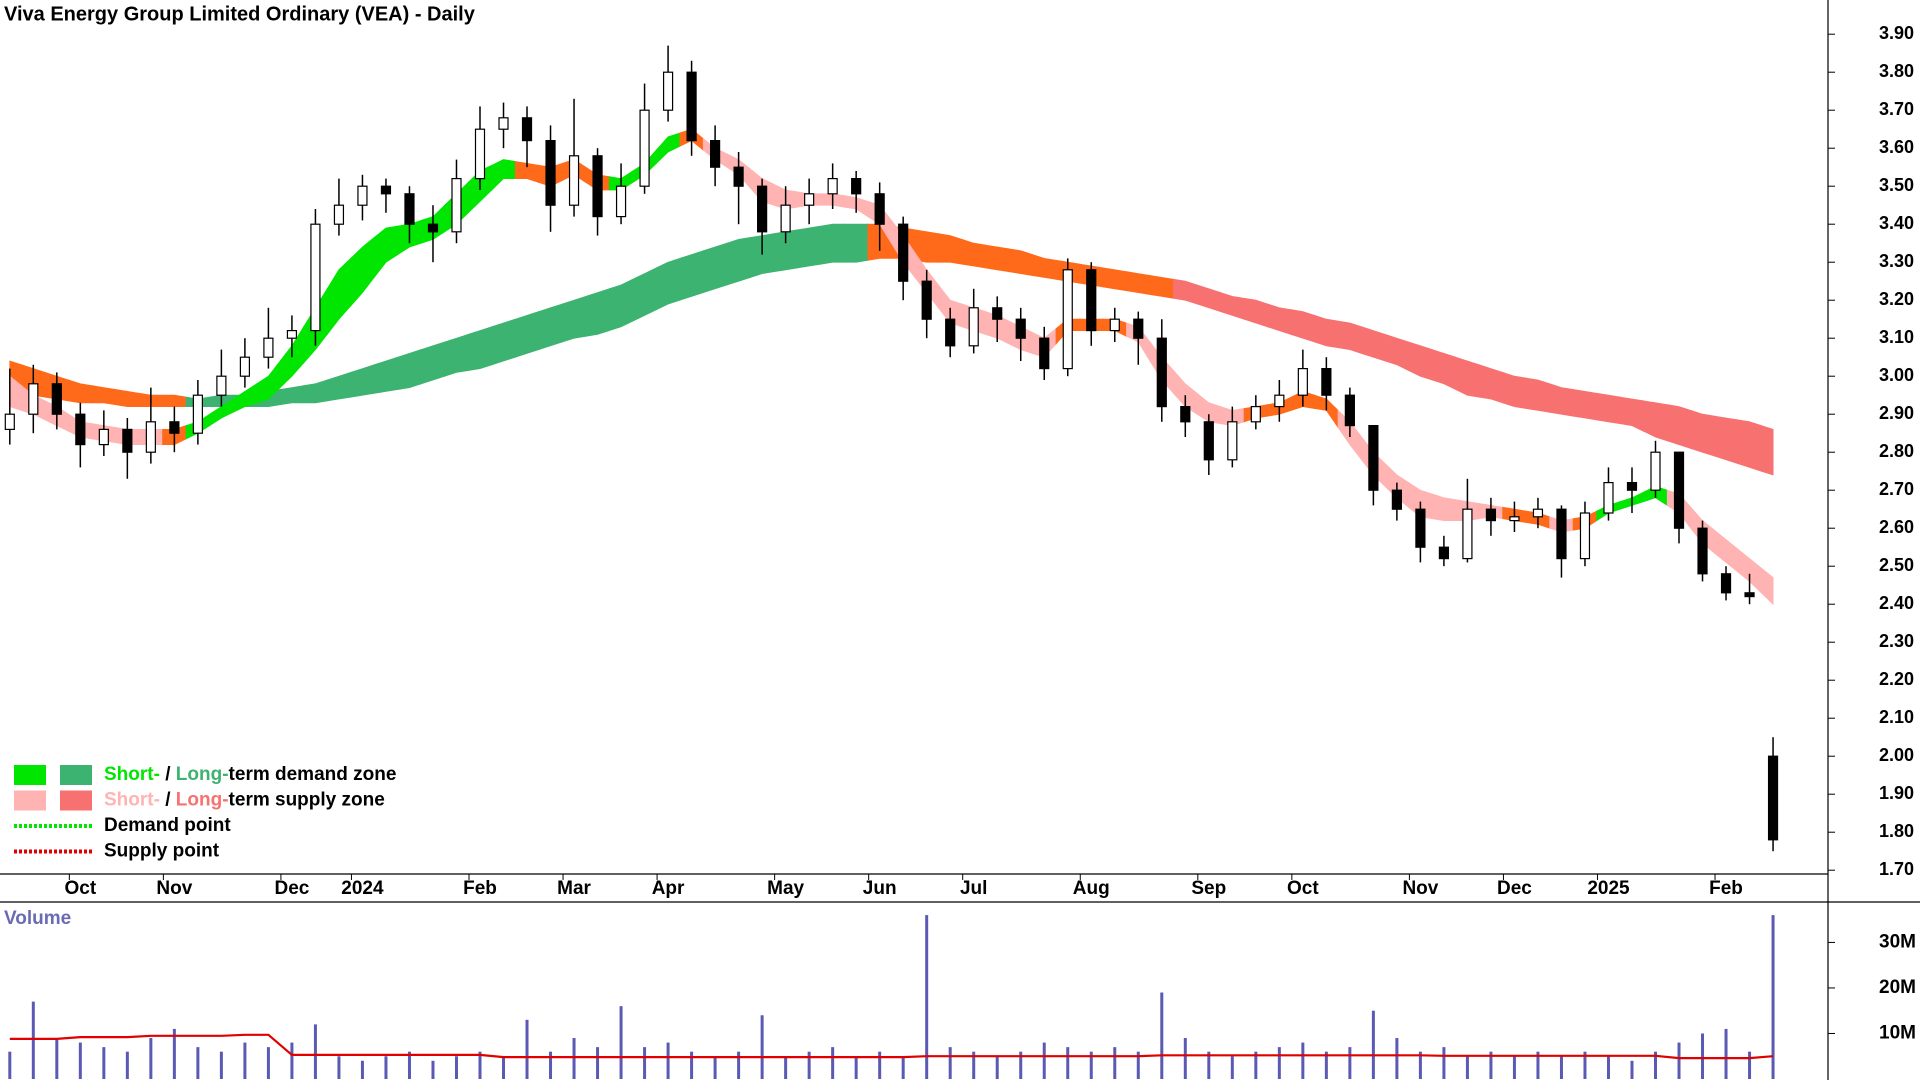  I want to click on x-tick-label: Aug, so click(1091, 888).